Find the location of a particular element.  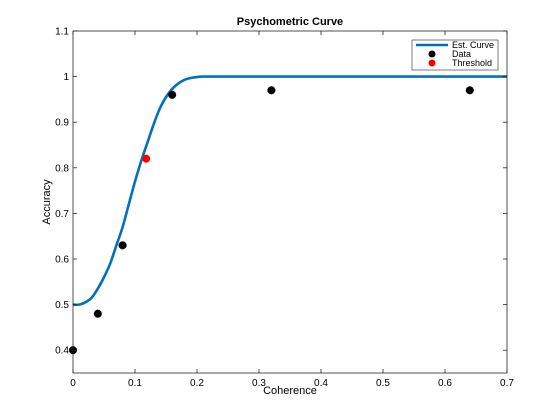

x-tick-label: 0.2 is located at coordinates (197, 383).